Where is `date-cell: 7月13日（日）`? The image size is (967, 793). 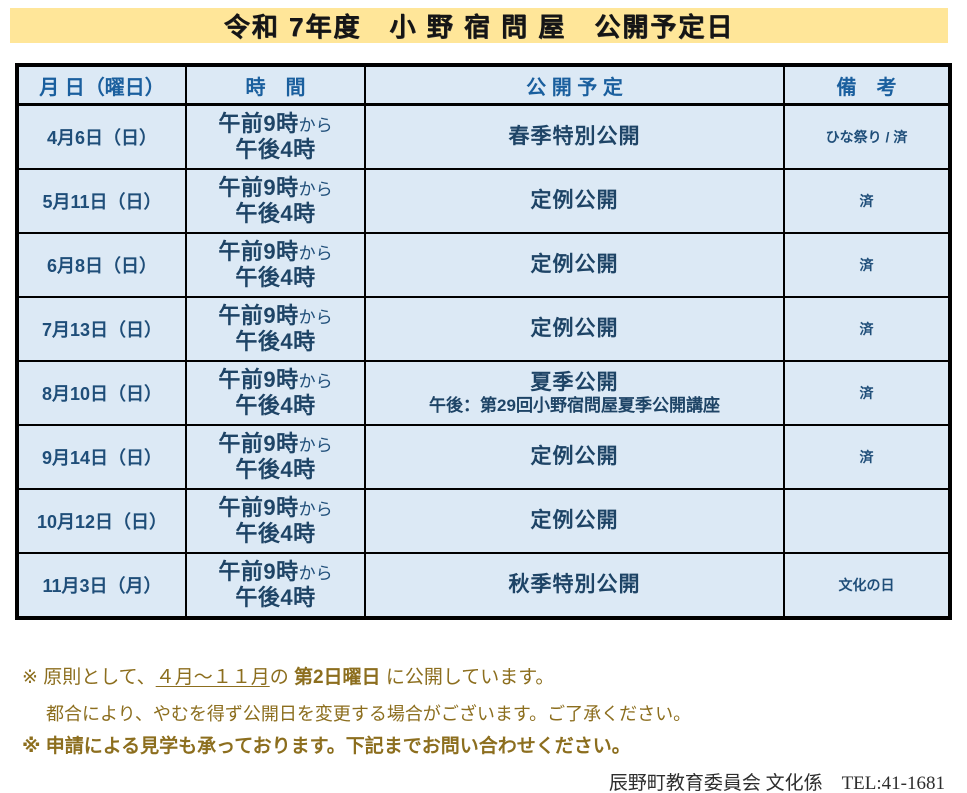
date-cell: 7月13日（日） is located at coordinates (101, 329).